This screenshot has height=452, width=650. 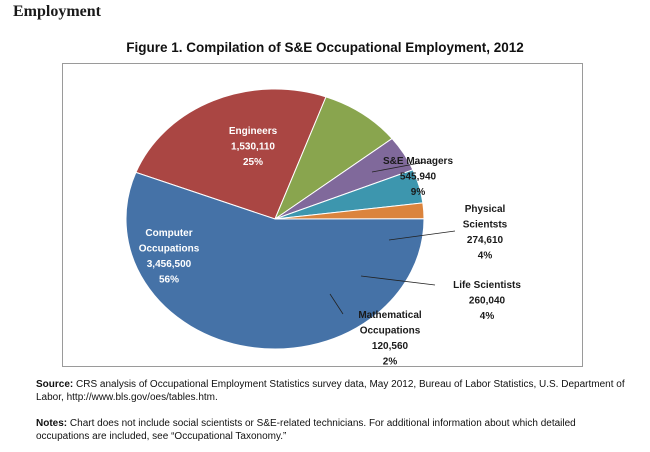 What do you see at coordinates (52, 423) in the screenshot?
I see `notes-label: Notes:` at bounding box center [52, 423].